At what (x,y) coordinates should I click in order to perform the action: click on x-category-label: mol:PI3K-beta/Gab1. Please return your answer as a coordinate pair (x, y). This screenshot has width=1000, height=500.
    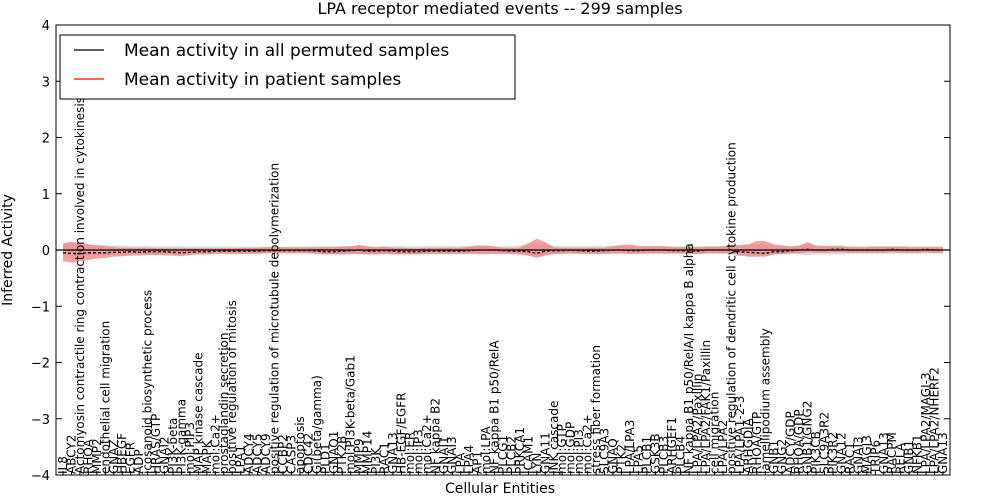
    Looking at the image, I should click on (351, 414).